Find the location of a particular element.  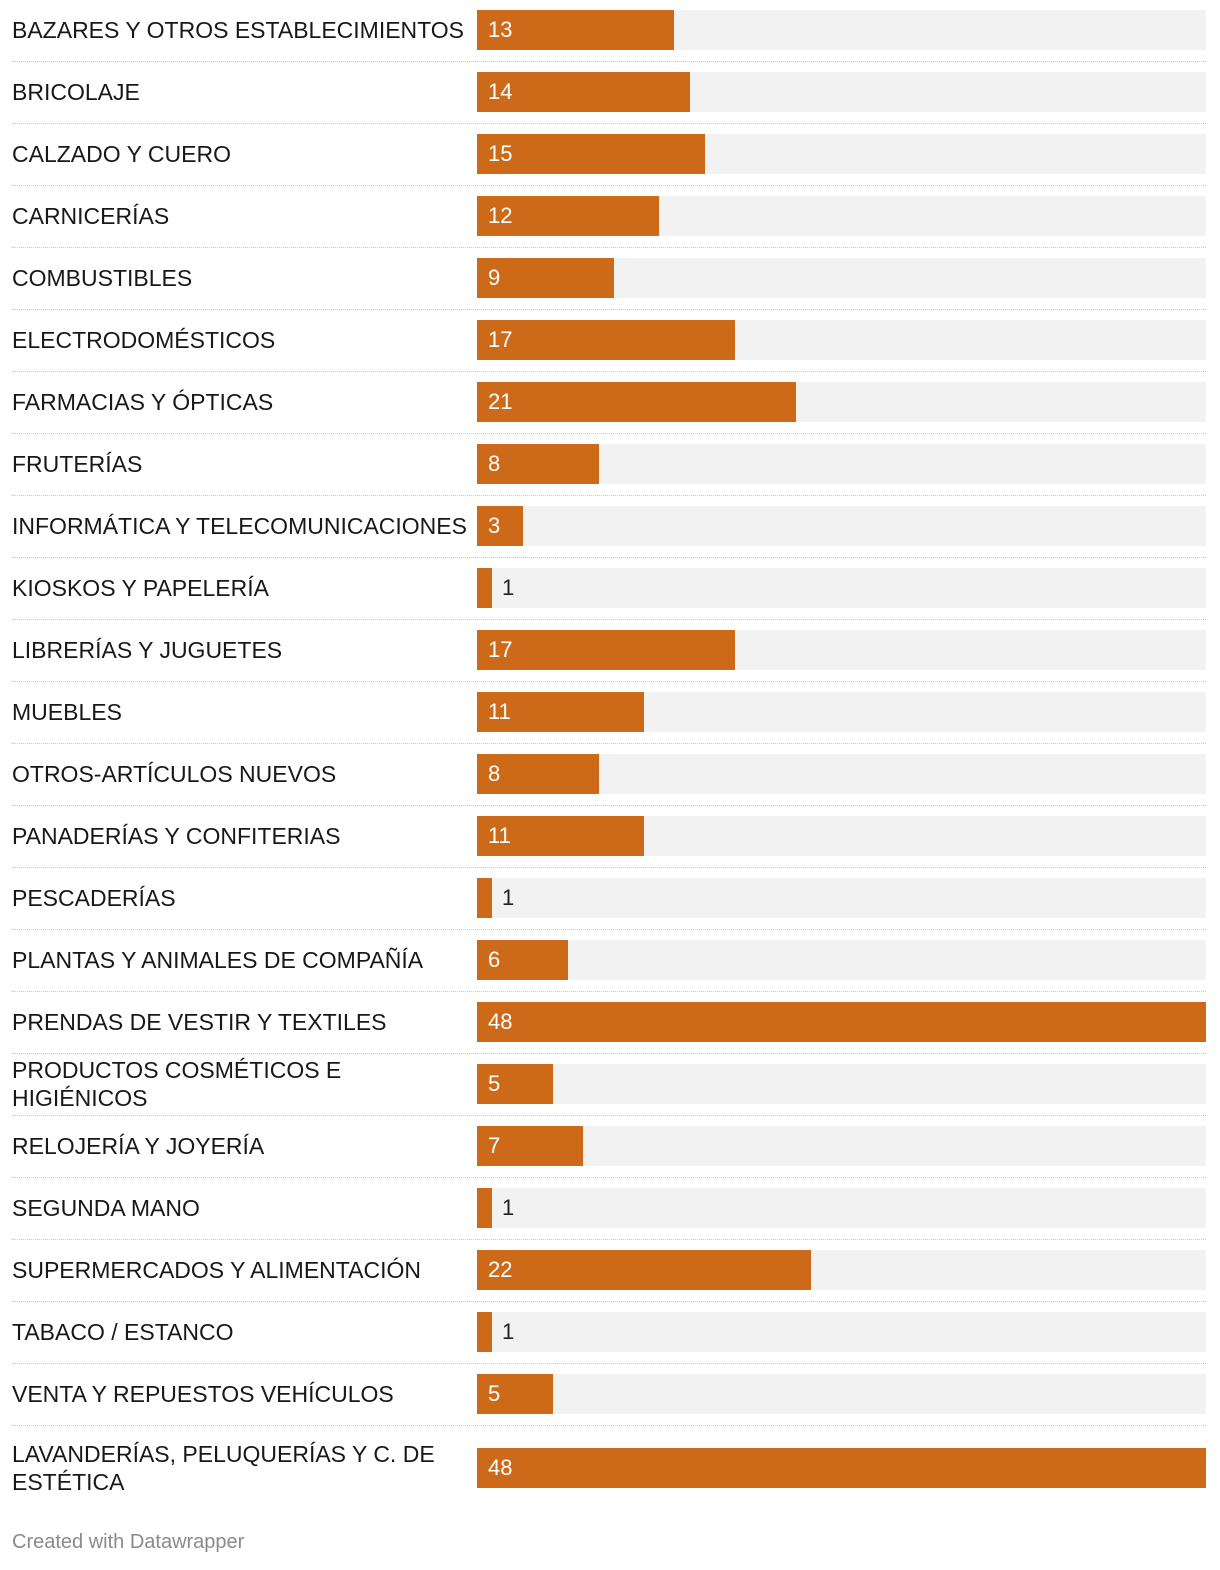

bar-track: 12 is located at coordinates (841, 216).